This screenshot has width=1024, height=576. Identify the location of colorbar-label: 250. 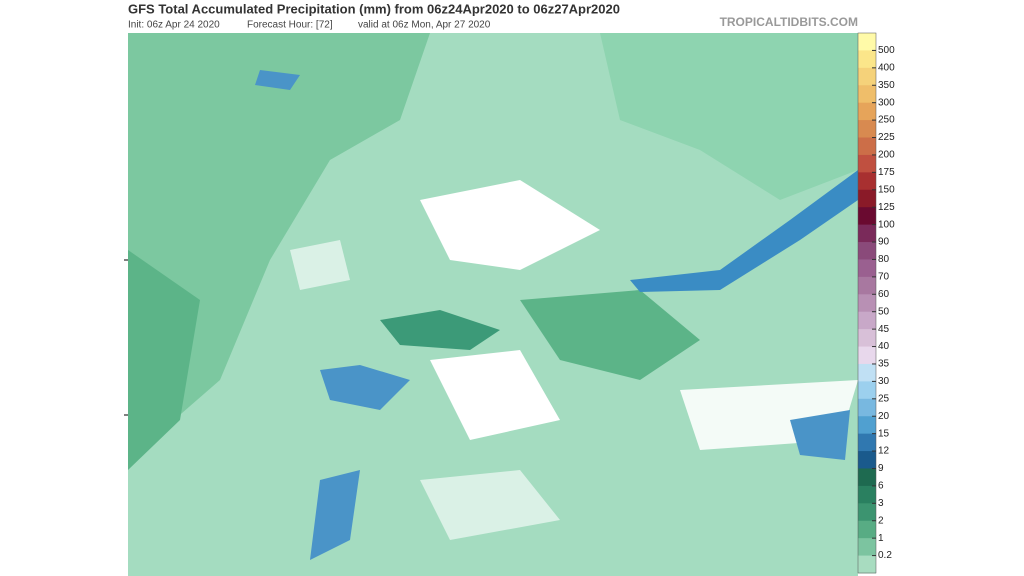
(886, 120).